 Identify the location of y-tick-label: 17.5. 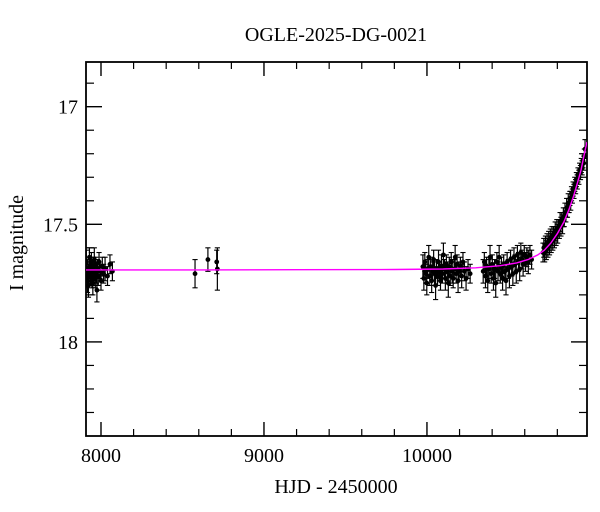
(60, 225).